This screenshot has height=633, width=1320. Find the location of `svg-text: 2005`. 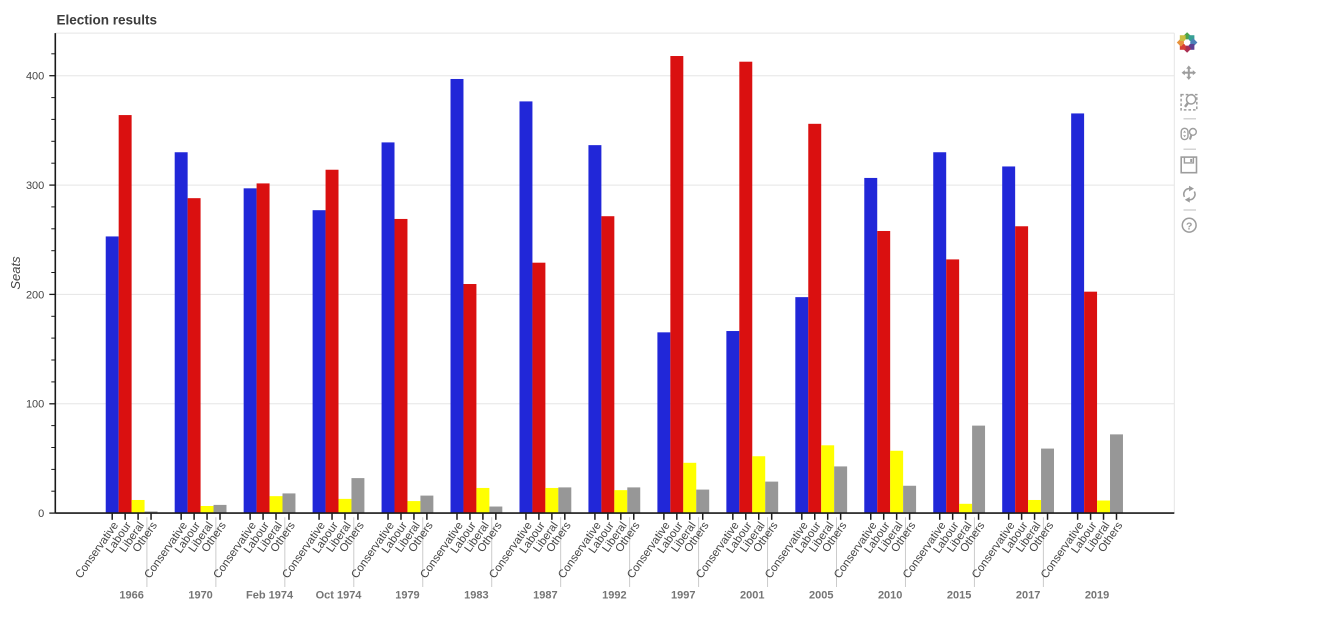

svg-text: 2005 is located at coordinates (821, 596).